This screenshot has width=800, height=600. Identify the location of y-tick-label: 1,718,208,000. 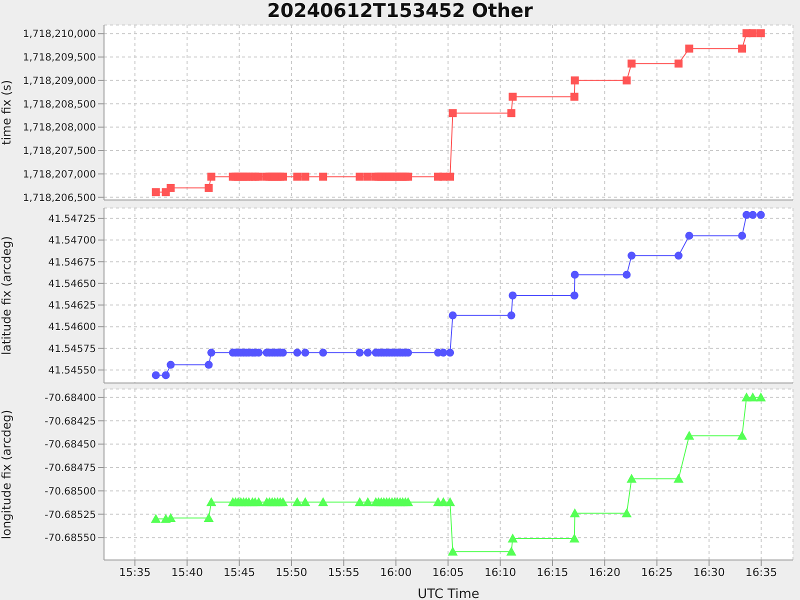
(59, 128).